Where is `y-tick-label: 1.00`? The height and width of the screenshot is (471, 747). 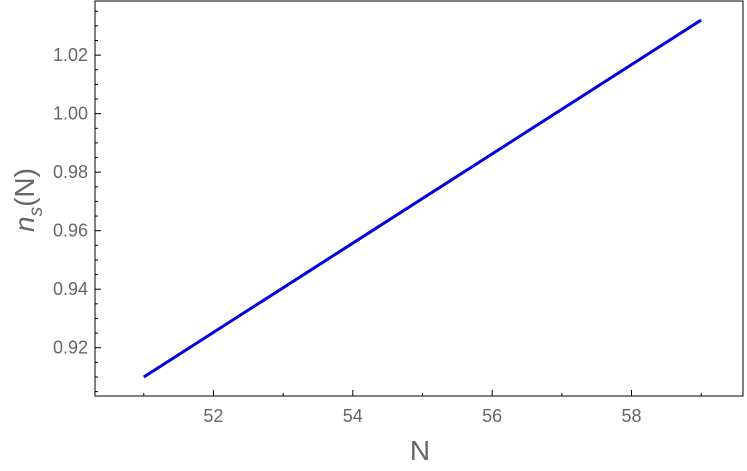 y-tick-label: 1.00 is located at coordinates (70, 114).